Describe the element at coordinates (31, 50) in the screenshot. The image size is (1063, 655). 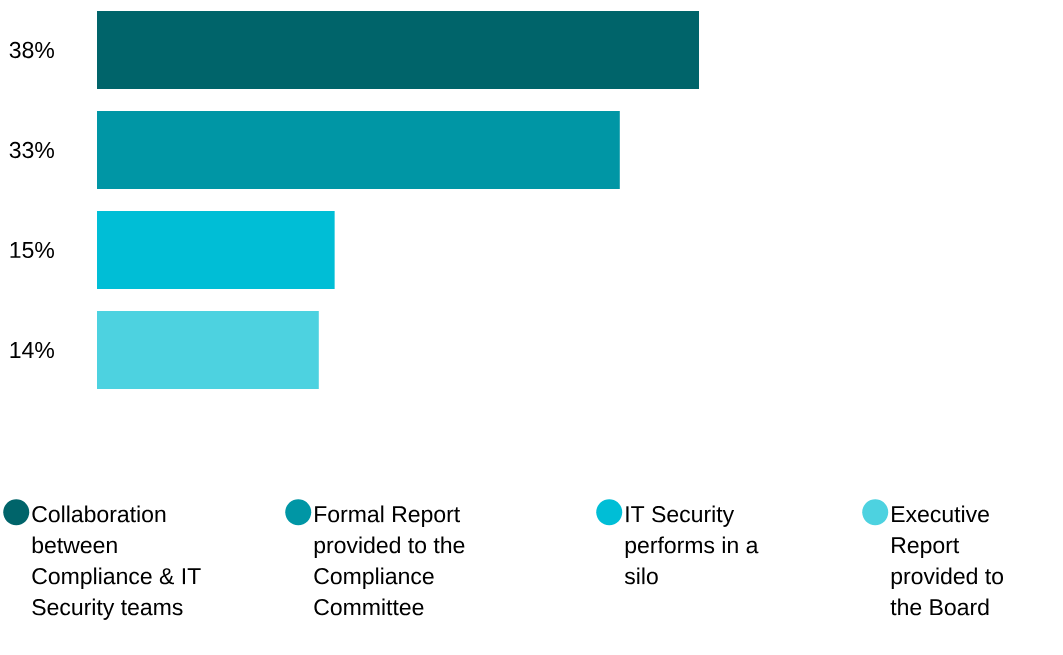
I see `data-label: 38%` at that location.